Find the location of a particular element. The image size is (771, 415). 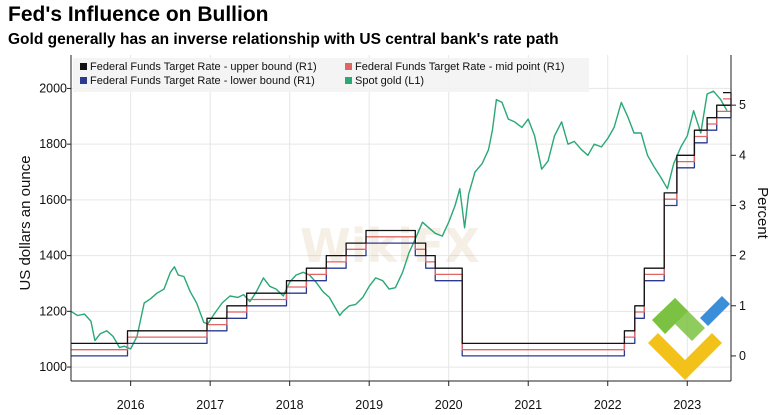

bottom-tick-label: 2020 is located at coordinates (449, 405).